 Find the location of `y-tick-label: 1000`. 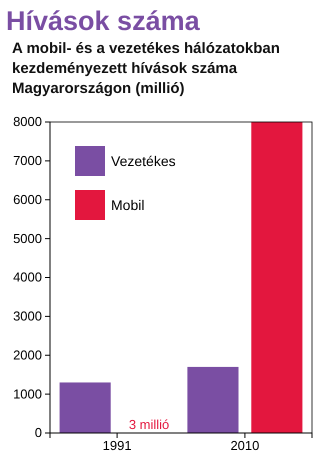

y-tick-label: 1000 is located at coordinates (27, 394).